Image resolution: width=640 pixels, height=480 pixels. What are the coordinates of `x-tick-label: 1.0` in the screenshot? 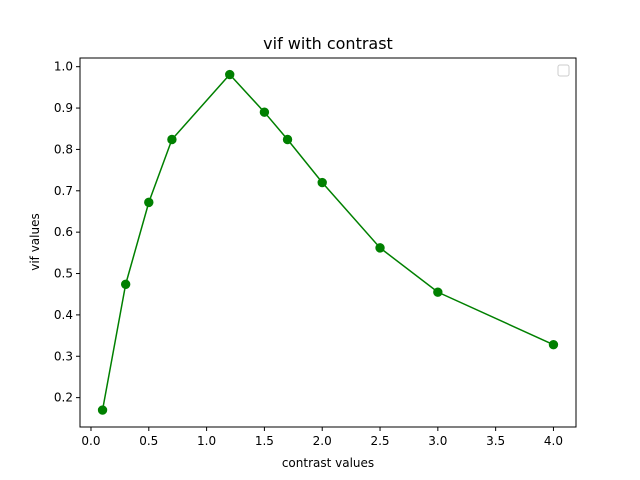 It's located at (206, 441).